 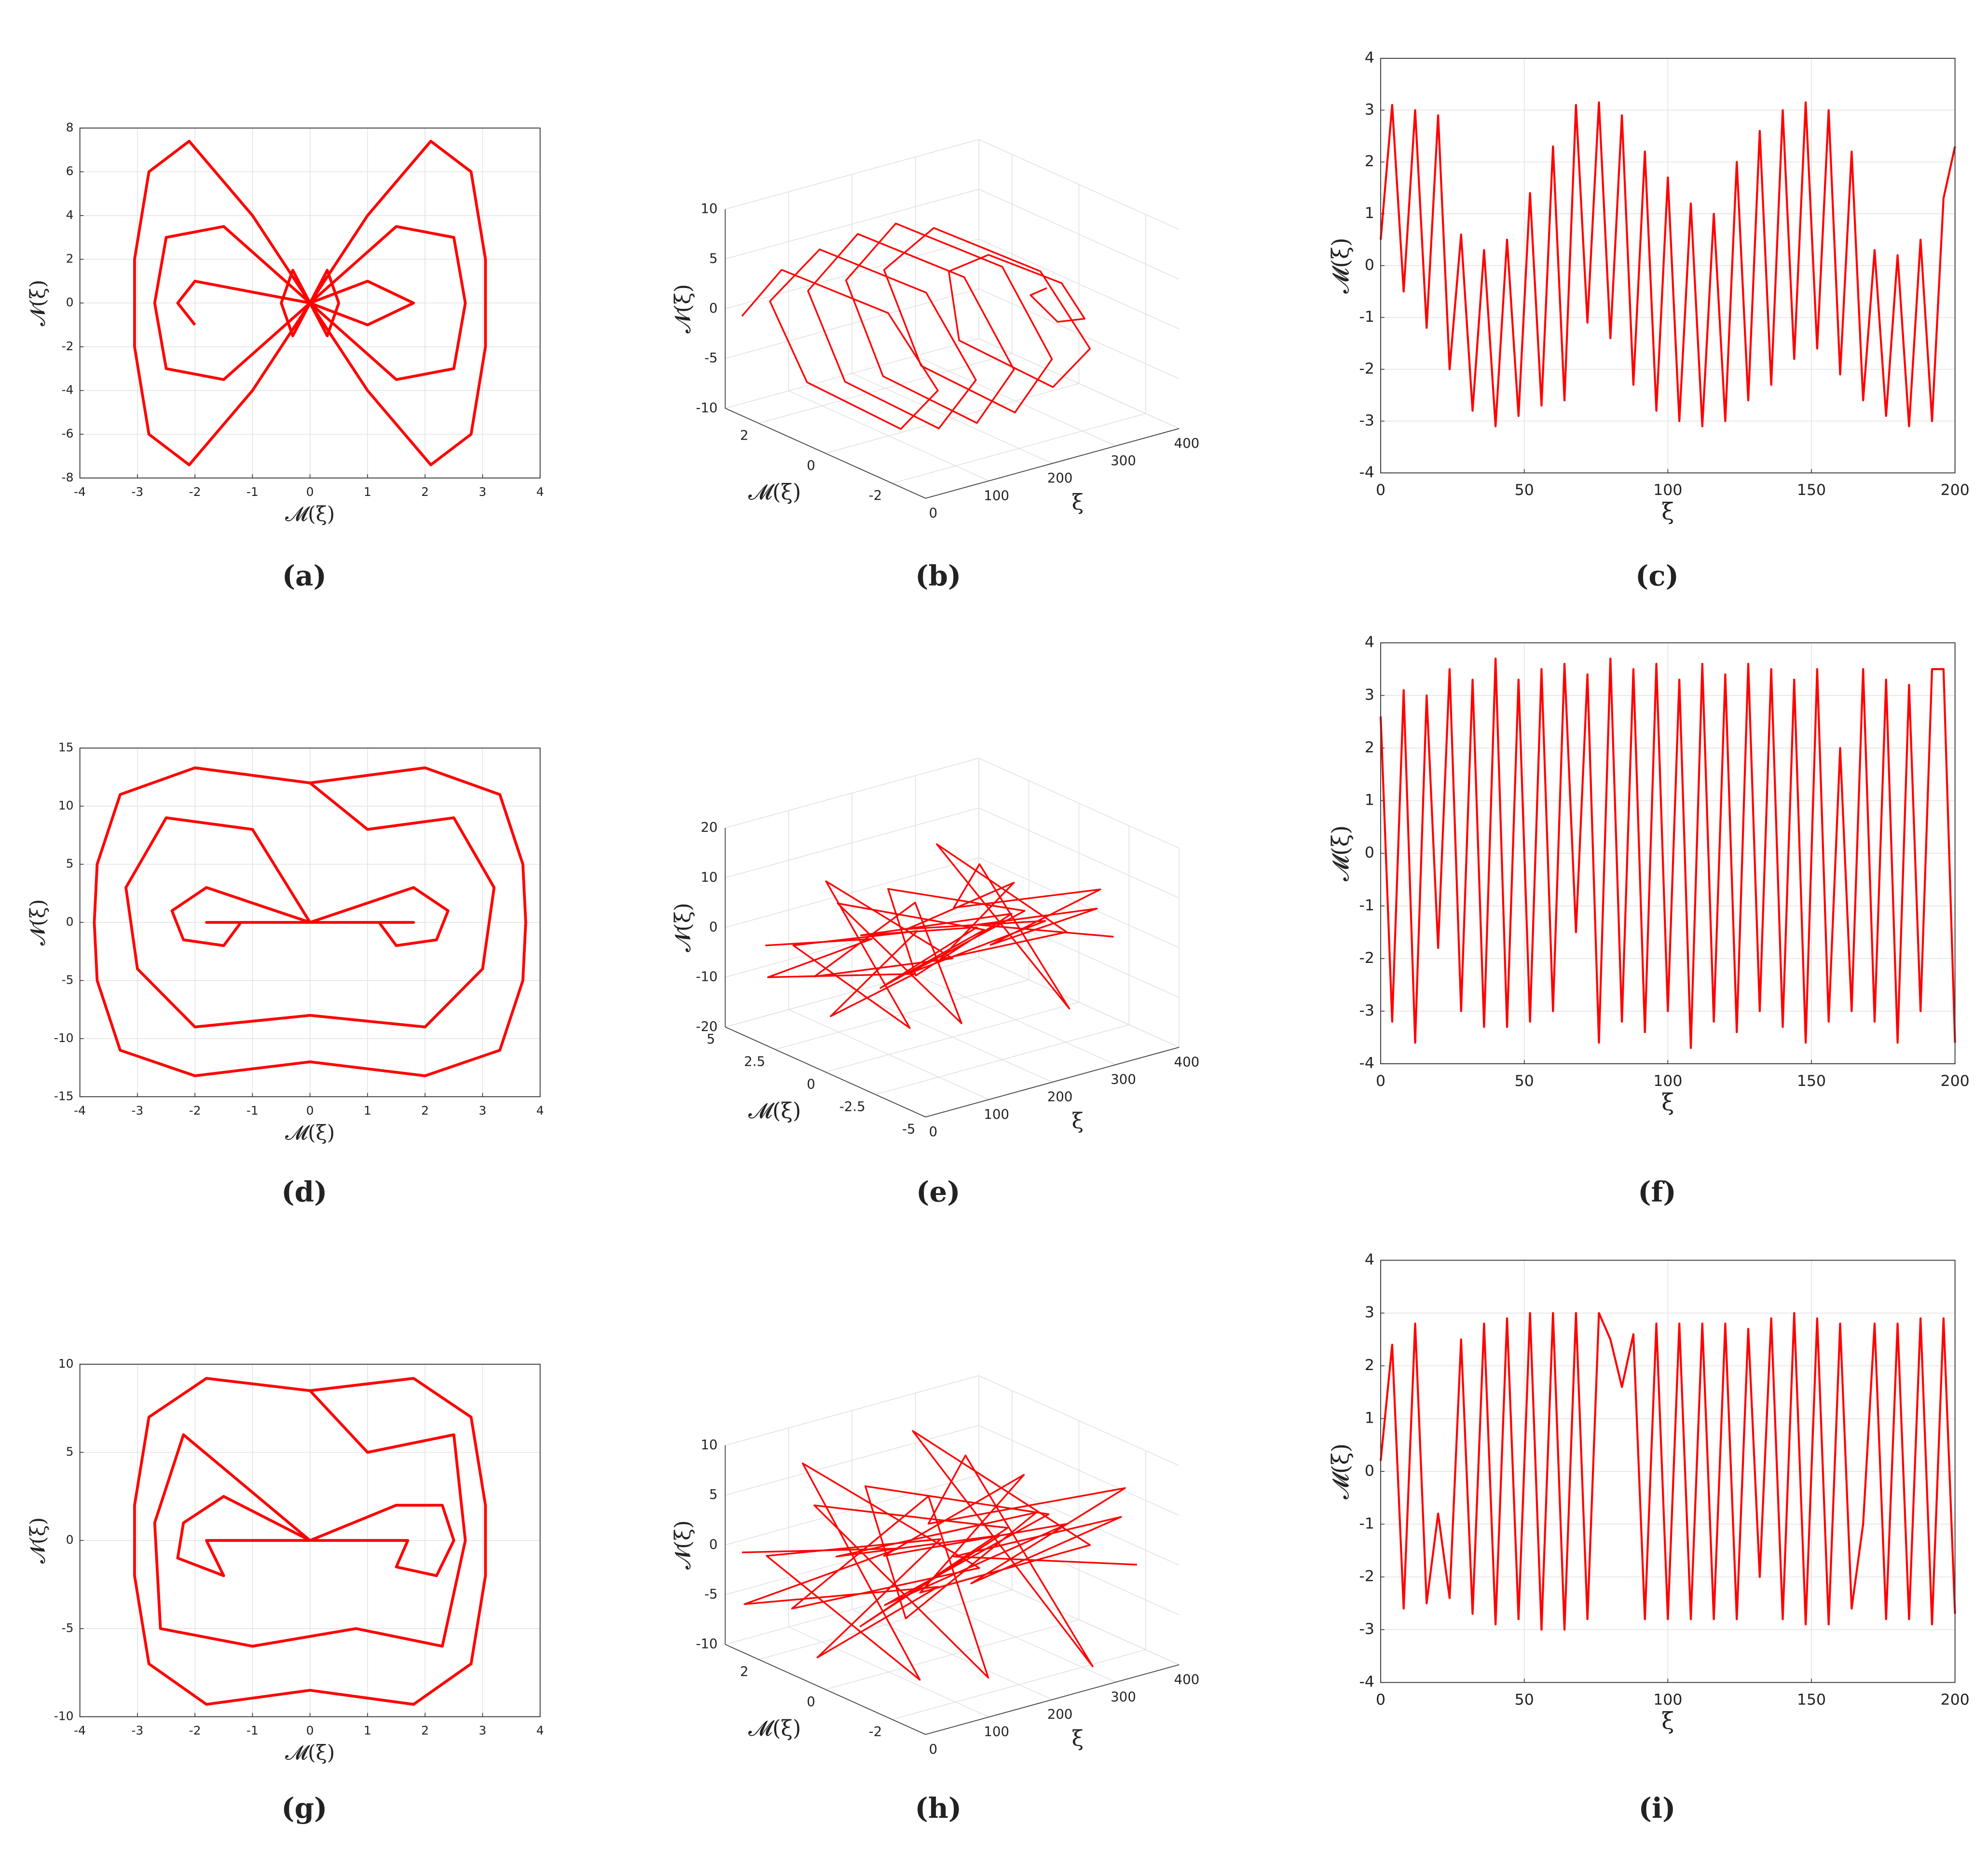 I want to click on x-tick-label: 150, so click(x=1812, y=1700).